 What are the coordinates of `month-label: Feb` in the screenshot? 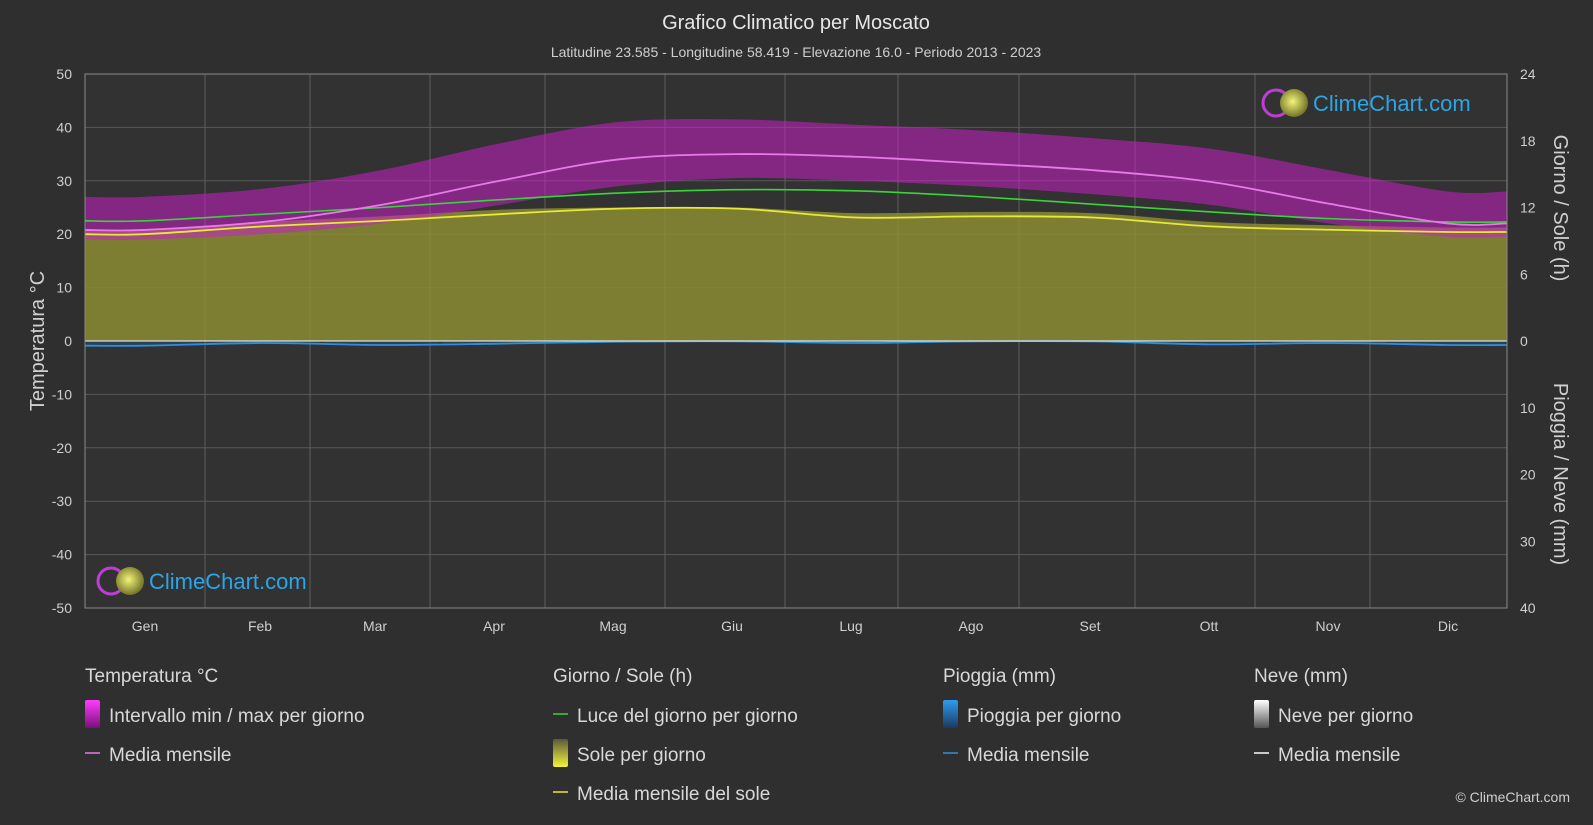 It's located at (260, 626).